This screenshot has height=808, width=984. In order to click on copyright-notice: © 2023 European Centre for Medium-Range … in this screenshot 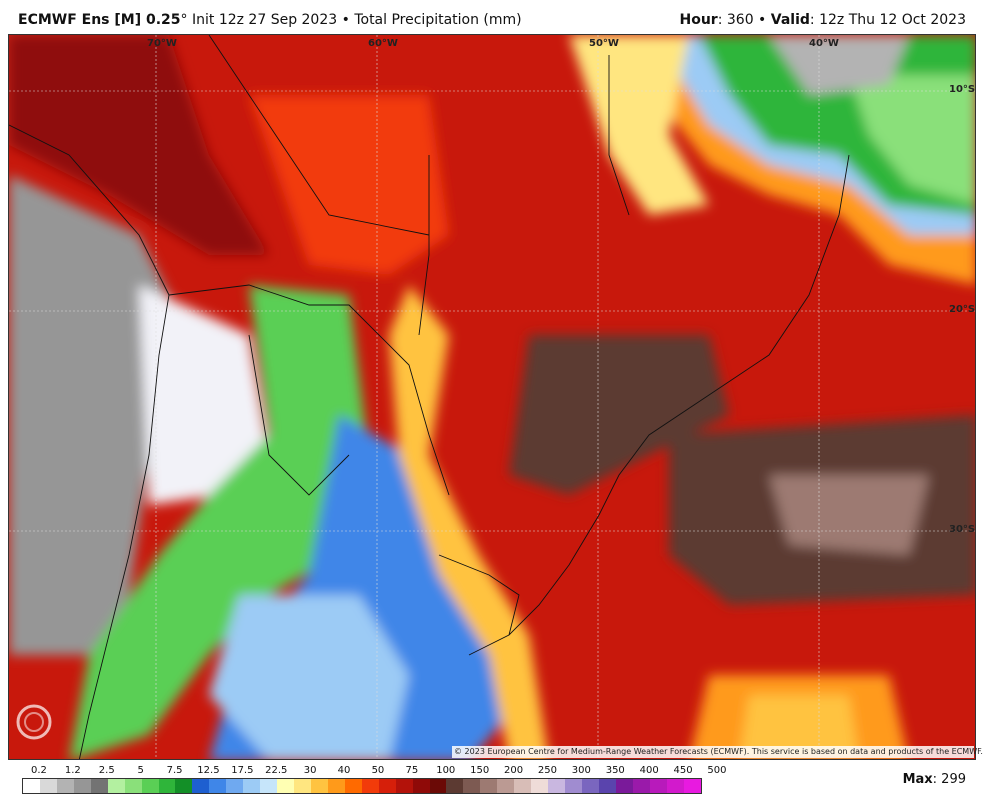, I will do `click(717, 752)`.